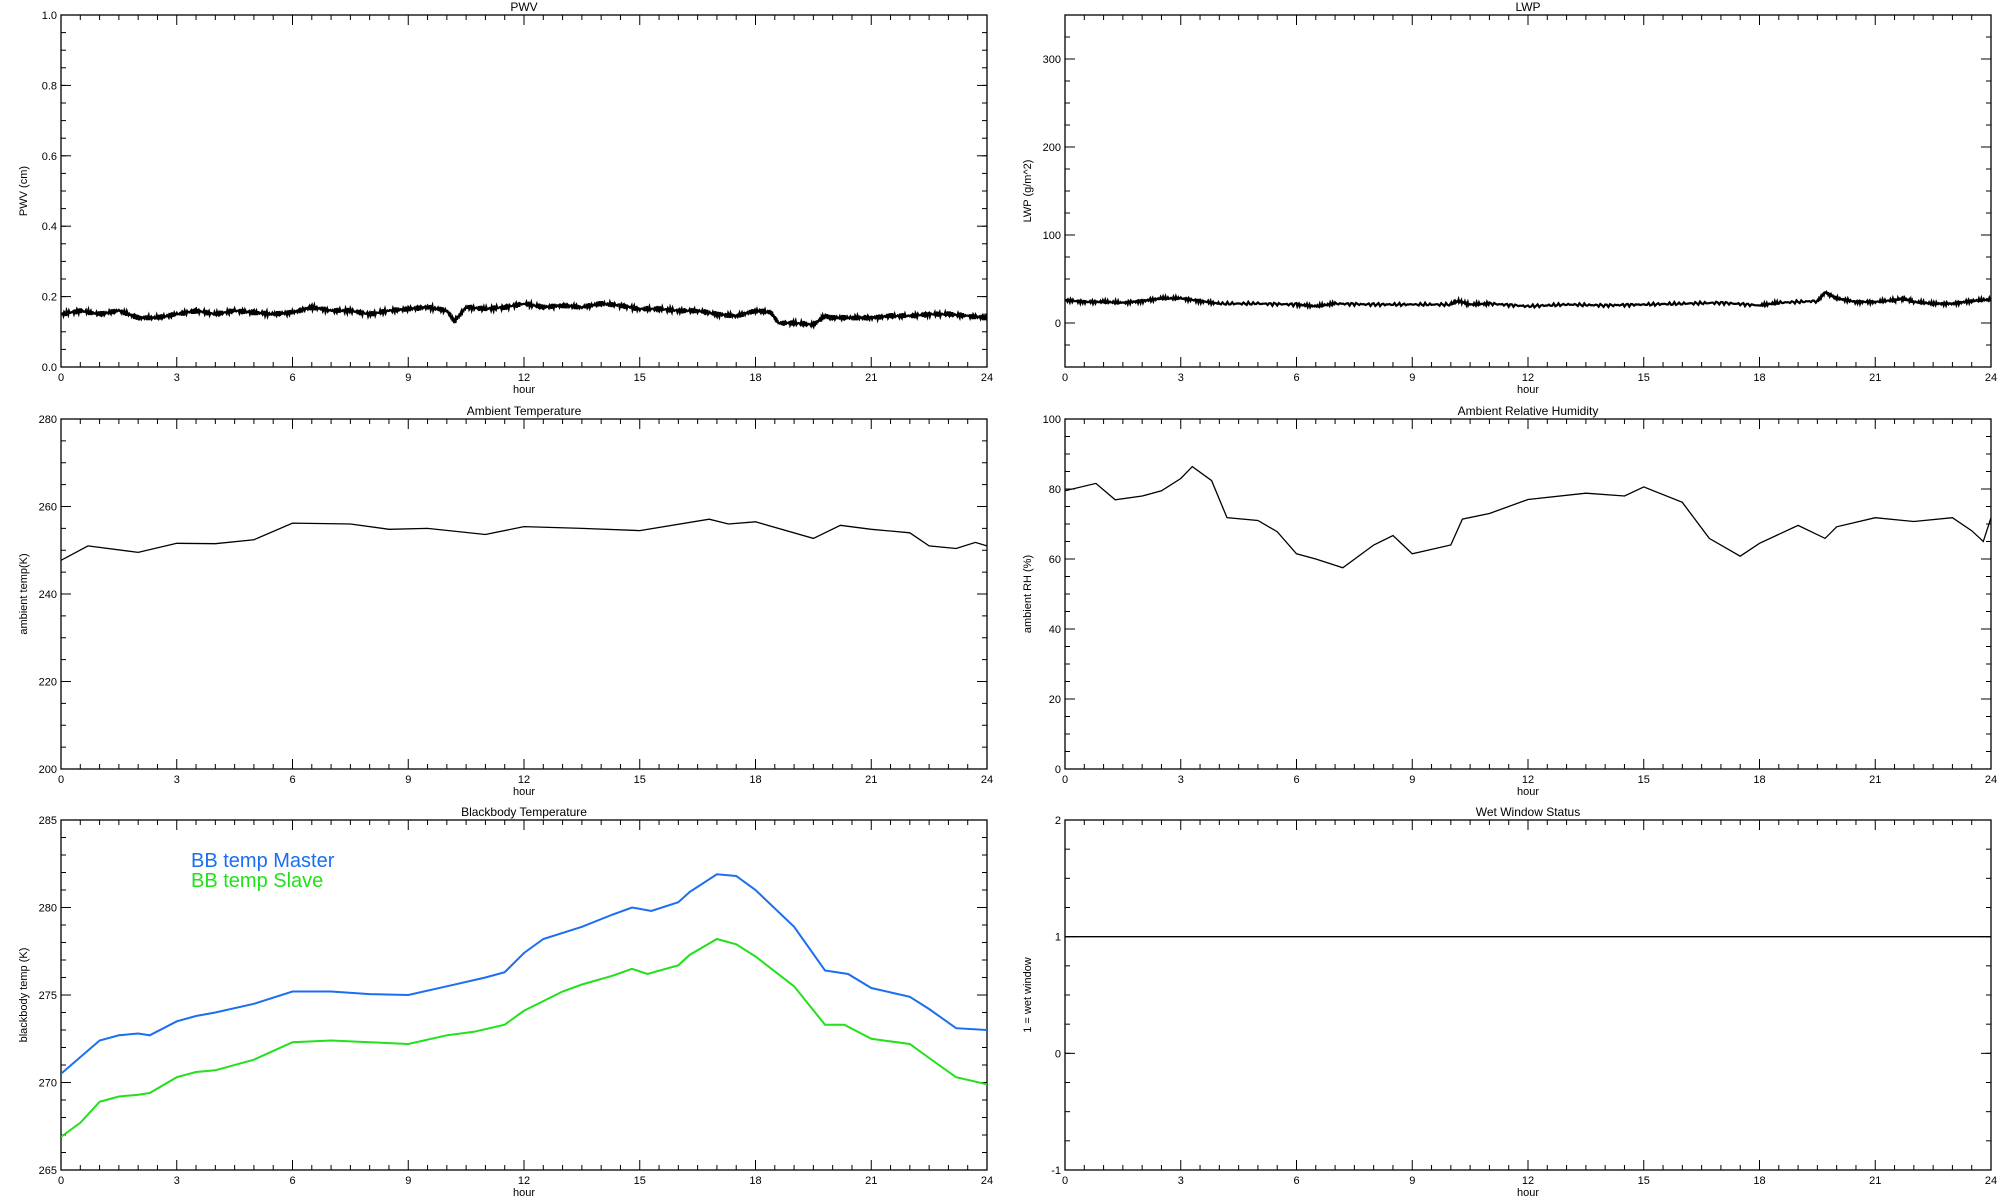 The image size is (2000, 1200). I want to click on series-line-bb-temp-slave, so click(524, 1037).